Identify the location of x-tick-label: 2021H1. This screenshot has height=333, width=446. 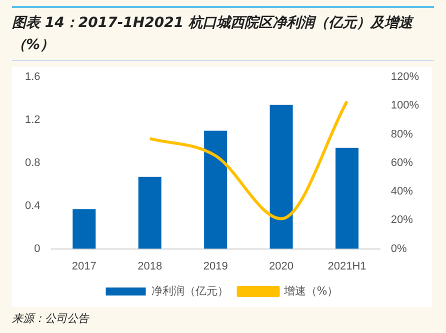
(347, 266).